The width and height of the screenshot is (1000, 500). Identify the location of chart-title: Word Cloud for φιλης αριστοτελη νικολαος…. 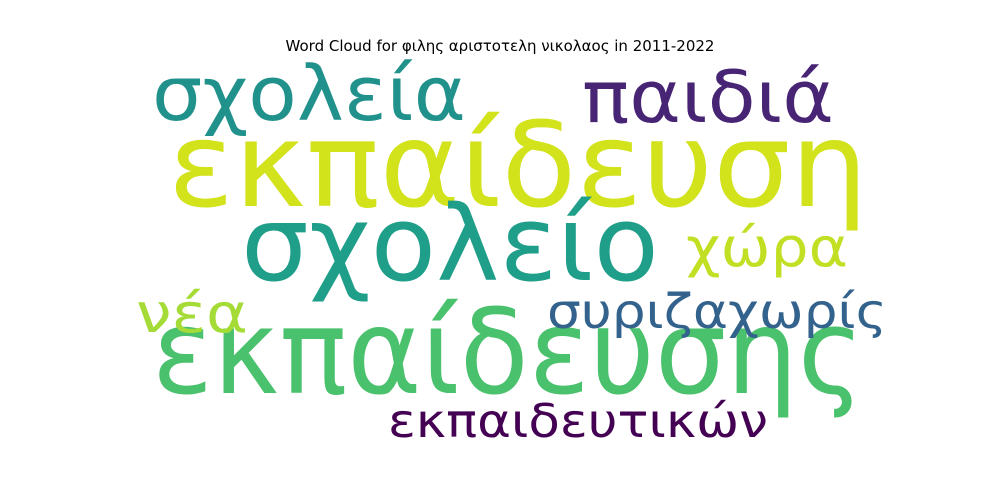
(500, 46).